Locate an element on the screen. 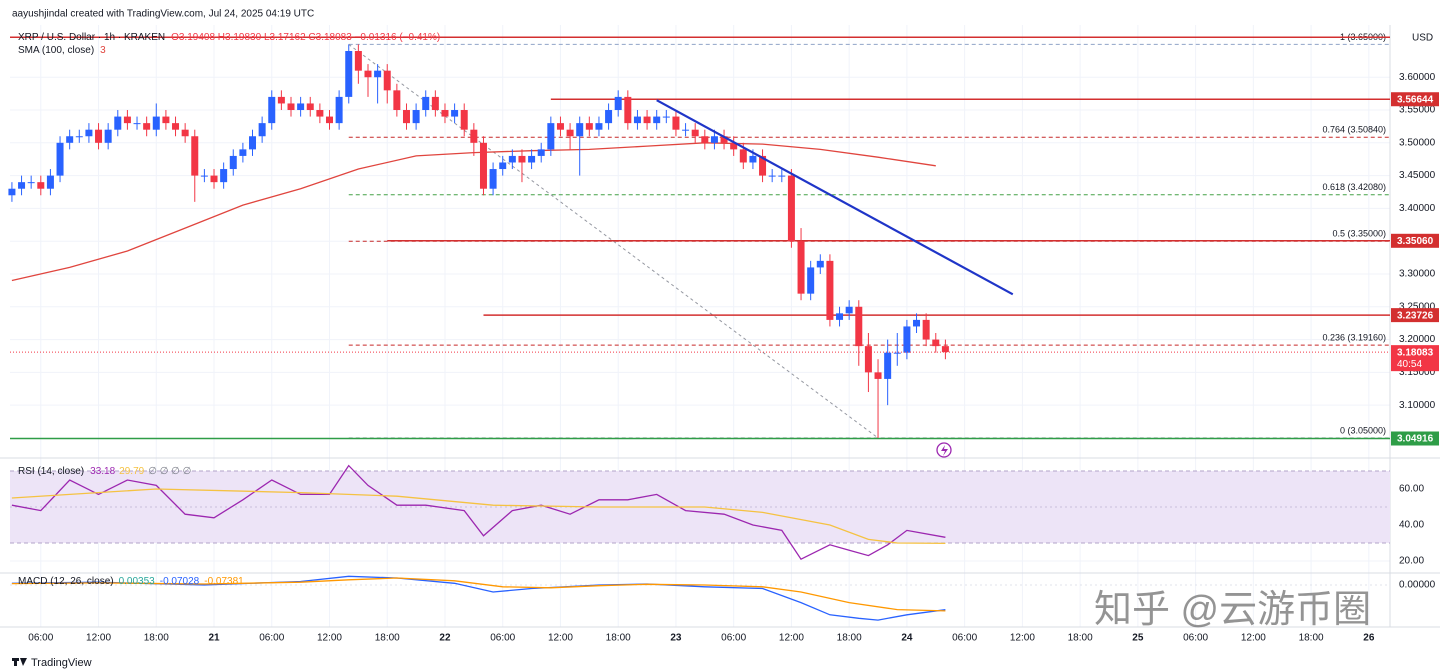 Image resolution: width=1440 pixels, height=672 pixels. watermark: 知乎 @云游币圈 is located at coordinates (1232, 610).